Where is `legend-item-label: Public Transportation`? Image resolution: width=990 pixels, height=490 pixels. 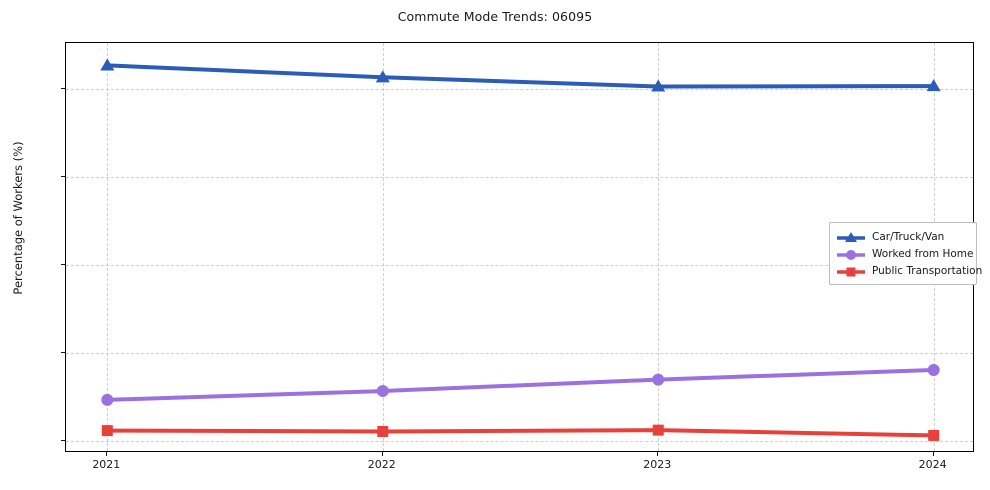 legend-item-label: Public Transportation is located at coordinates (927, 270).